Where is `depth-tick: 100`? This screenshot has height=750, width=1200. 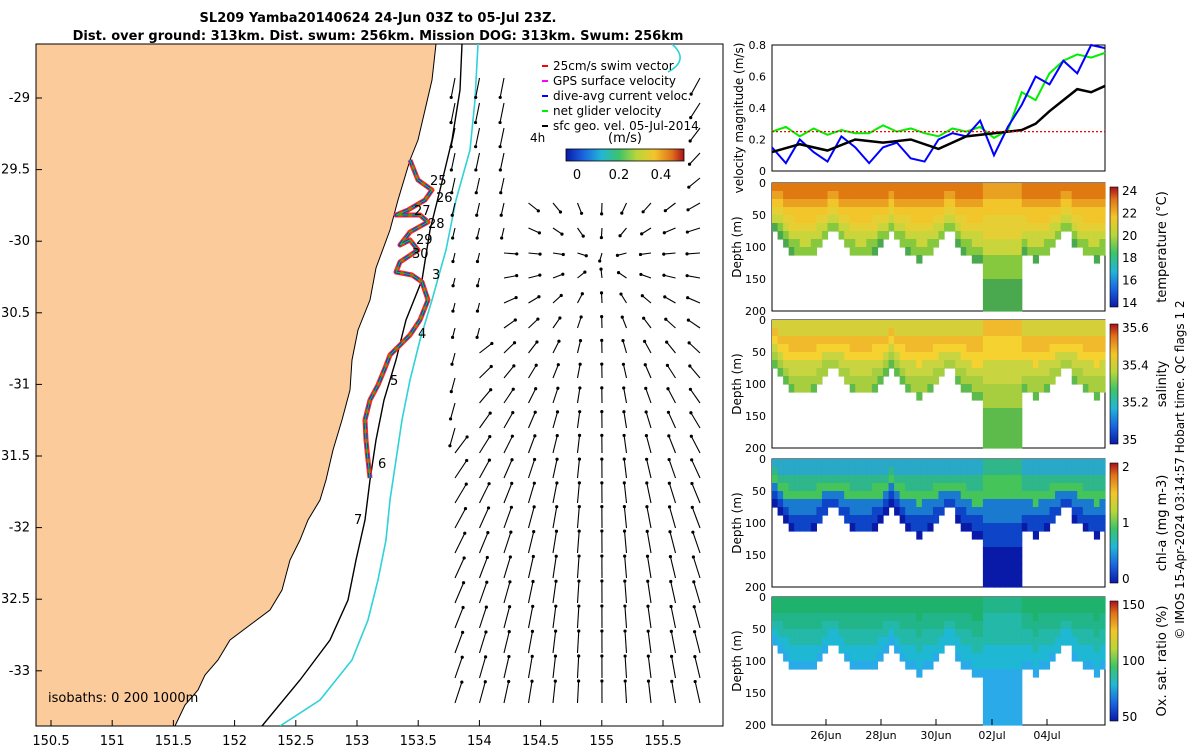
depth-tick: 100 is located at coordinates (755, 523).